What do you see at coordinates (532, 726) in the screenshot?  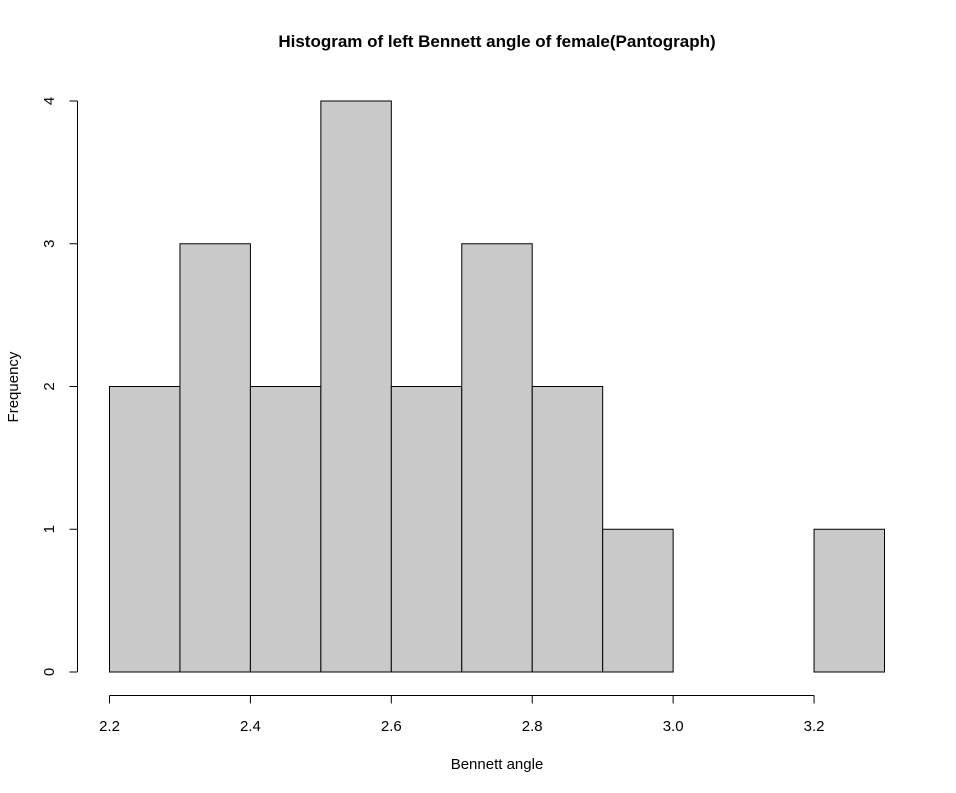 I see `x-tick-label-3: 2.8` at bounding box center [532, 726].